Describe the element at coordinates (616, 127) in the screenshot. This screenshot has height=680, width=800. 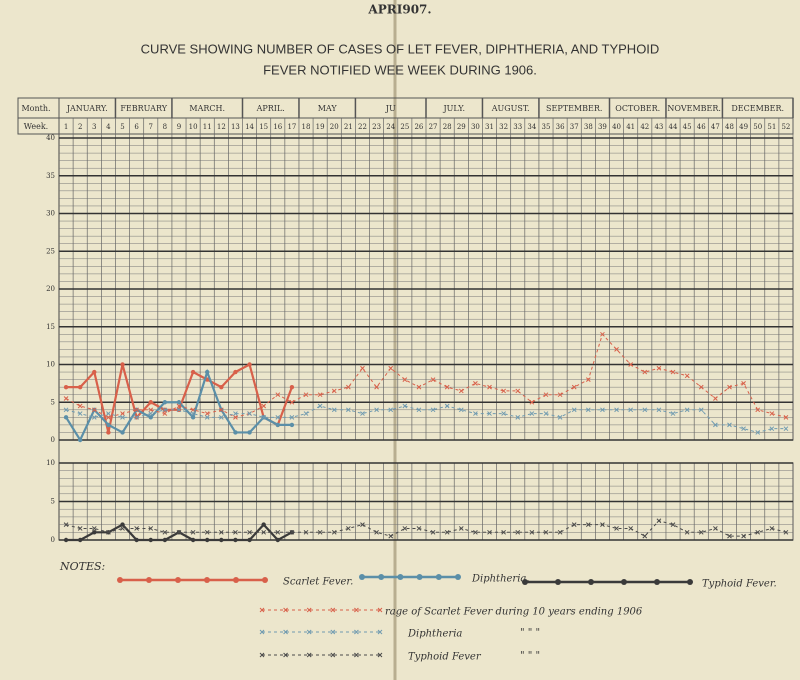
I see `week-number: 40` at that location.